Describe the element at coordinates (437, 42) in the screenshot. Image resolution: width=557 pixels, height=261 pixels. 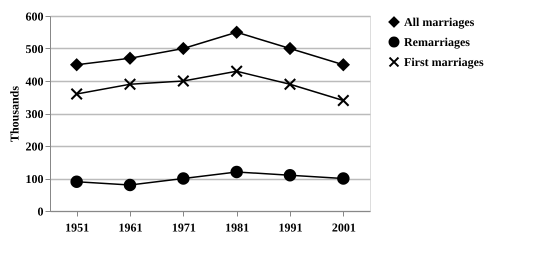
I see `legend-label: Remarriages` at that location.